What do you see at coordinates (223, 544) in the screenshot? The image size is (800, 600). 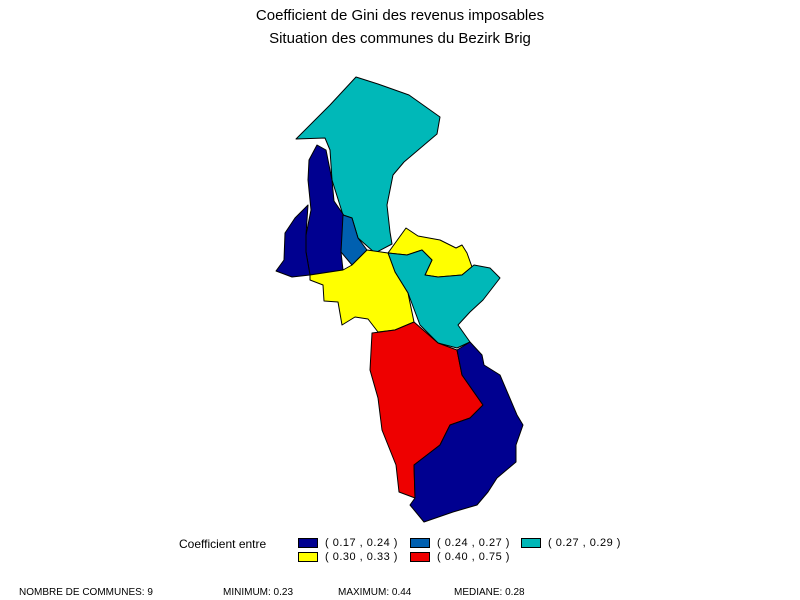 I see `legend-title: Coefficient entre` at bounding box center [223, 544].